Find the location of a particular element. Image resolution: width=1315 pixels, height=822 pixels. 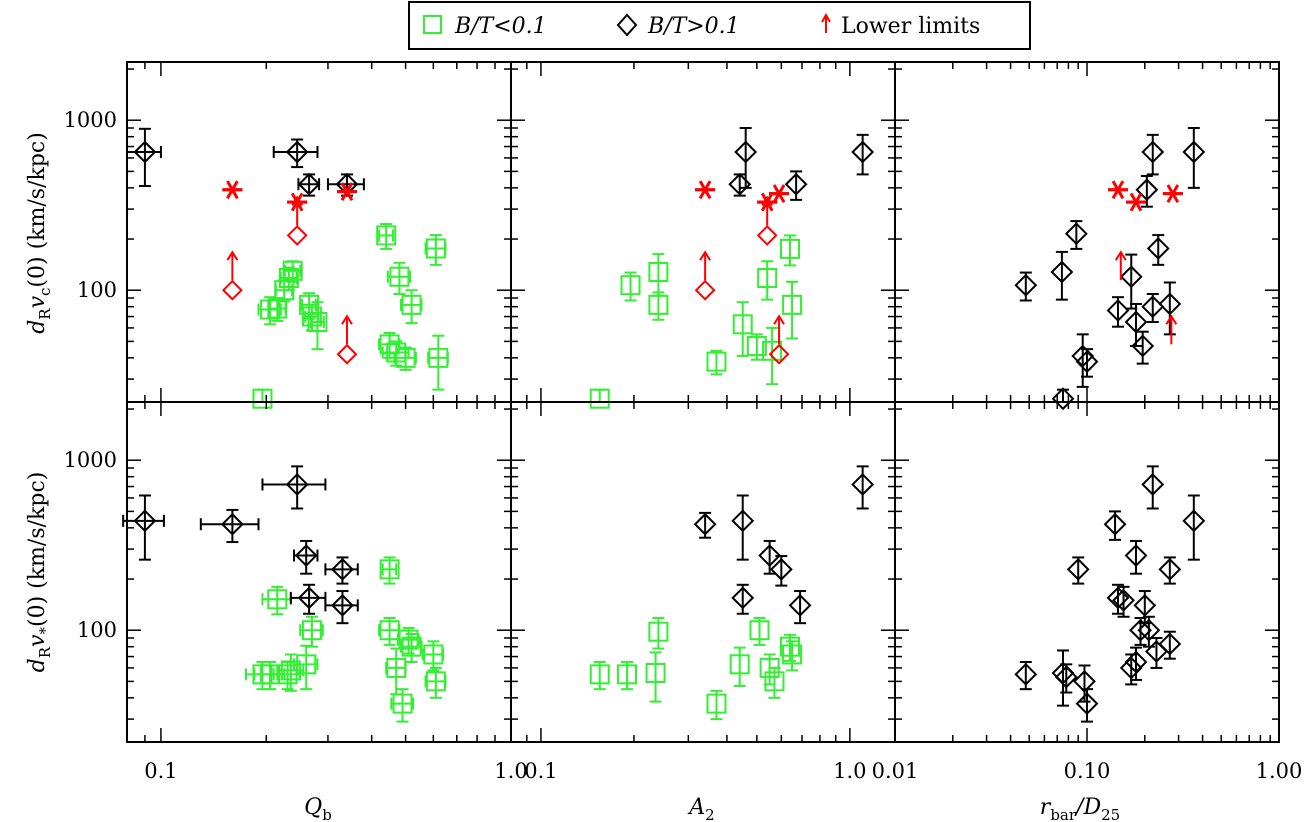

x-axis-label-qb: Qb is located at coordinates (318, 808).